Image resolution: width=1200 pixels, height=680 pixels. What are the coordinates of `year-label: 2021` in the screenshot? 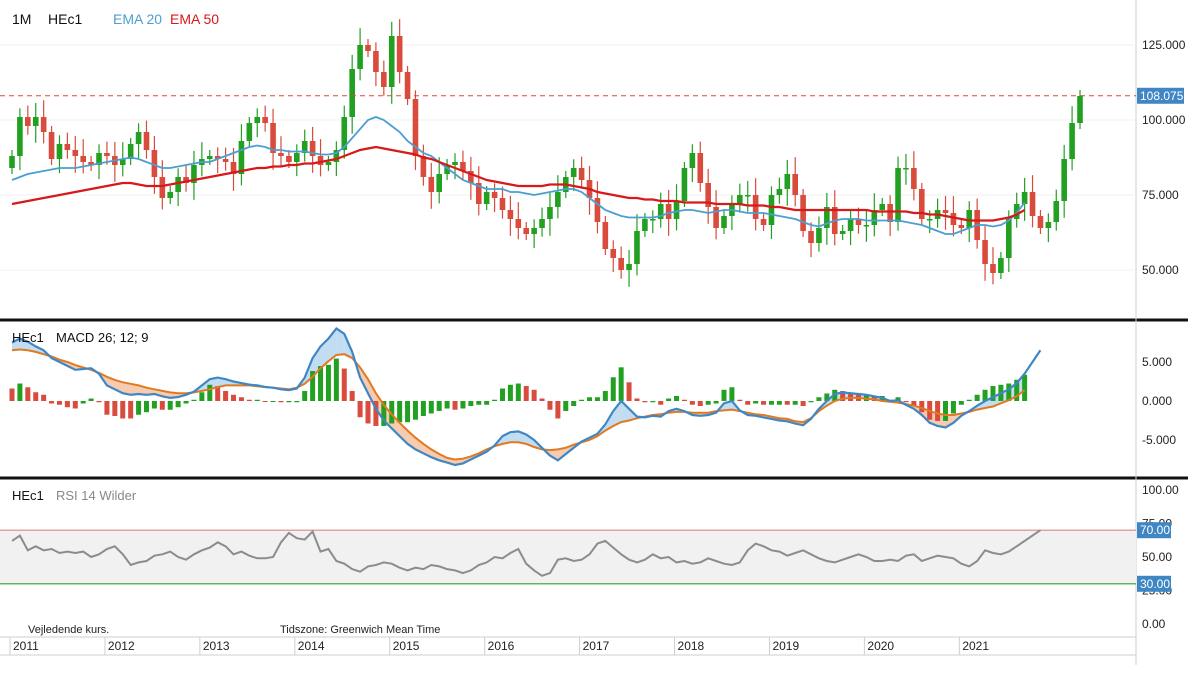 It's located at (975, 646).